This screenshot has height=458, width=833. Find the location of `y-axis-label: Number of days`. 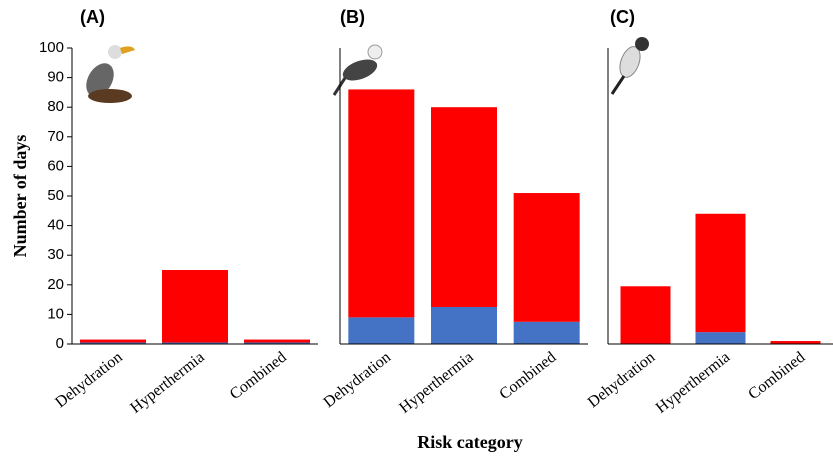

y-axis-label: Number of days is located at coordinates (20, 196).